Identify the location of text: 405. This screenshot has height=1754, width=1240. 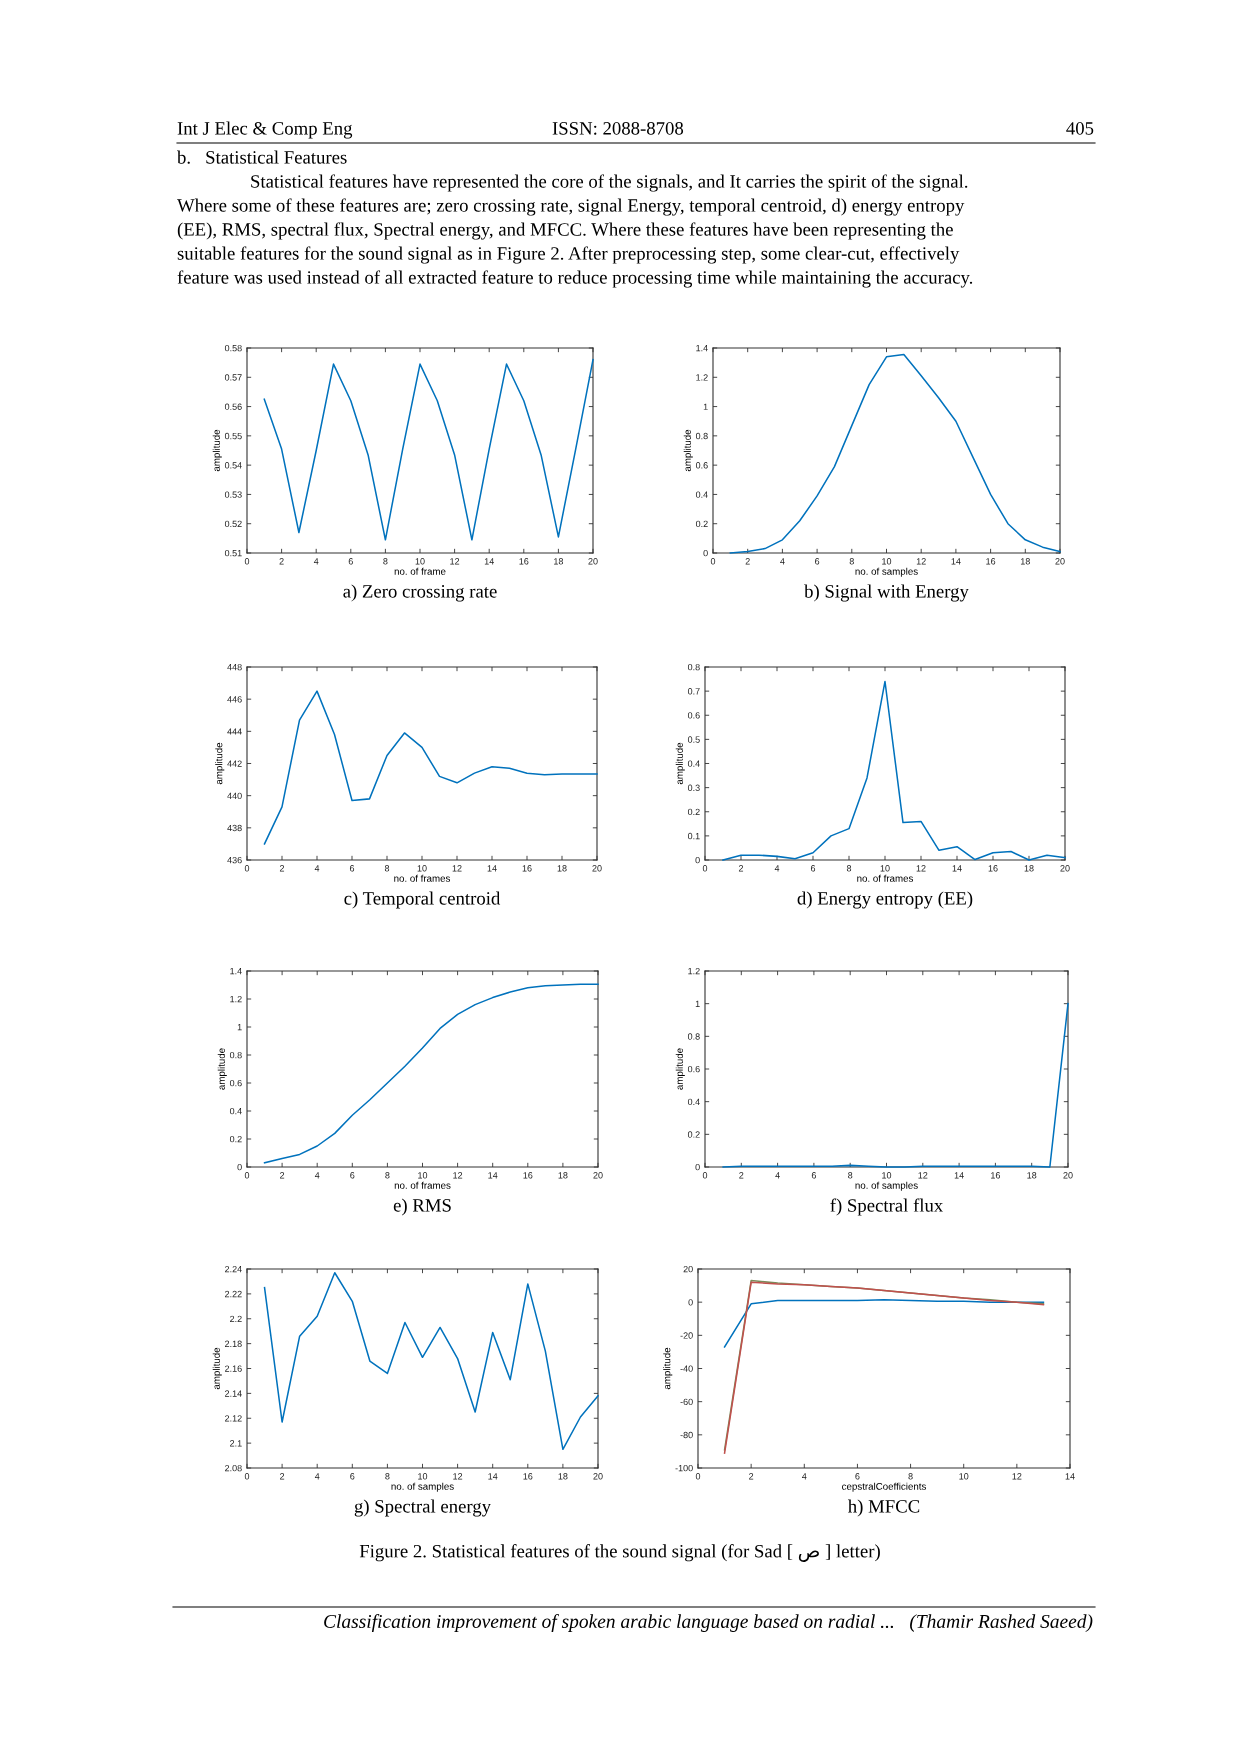
(1080, 128).